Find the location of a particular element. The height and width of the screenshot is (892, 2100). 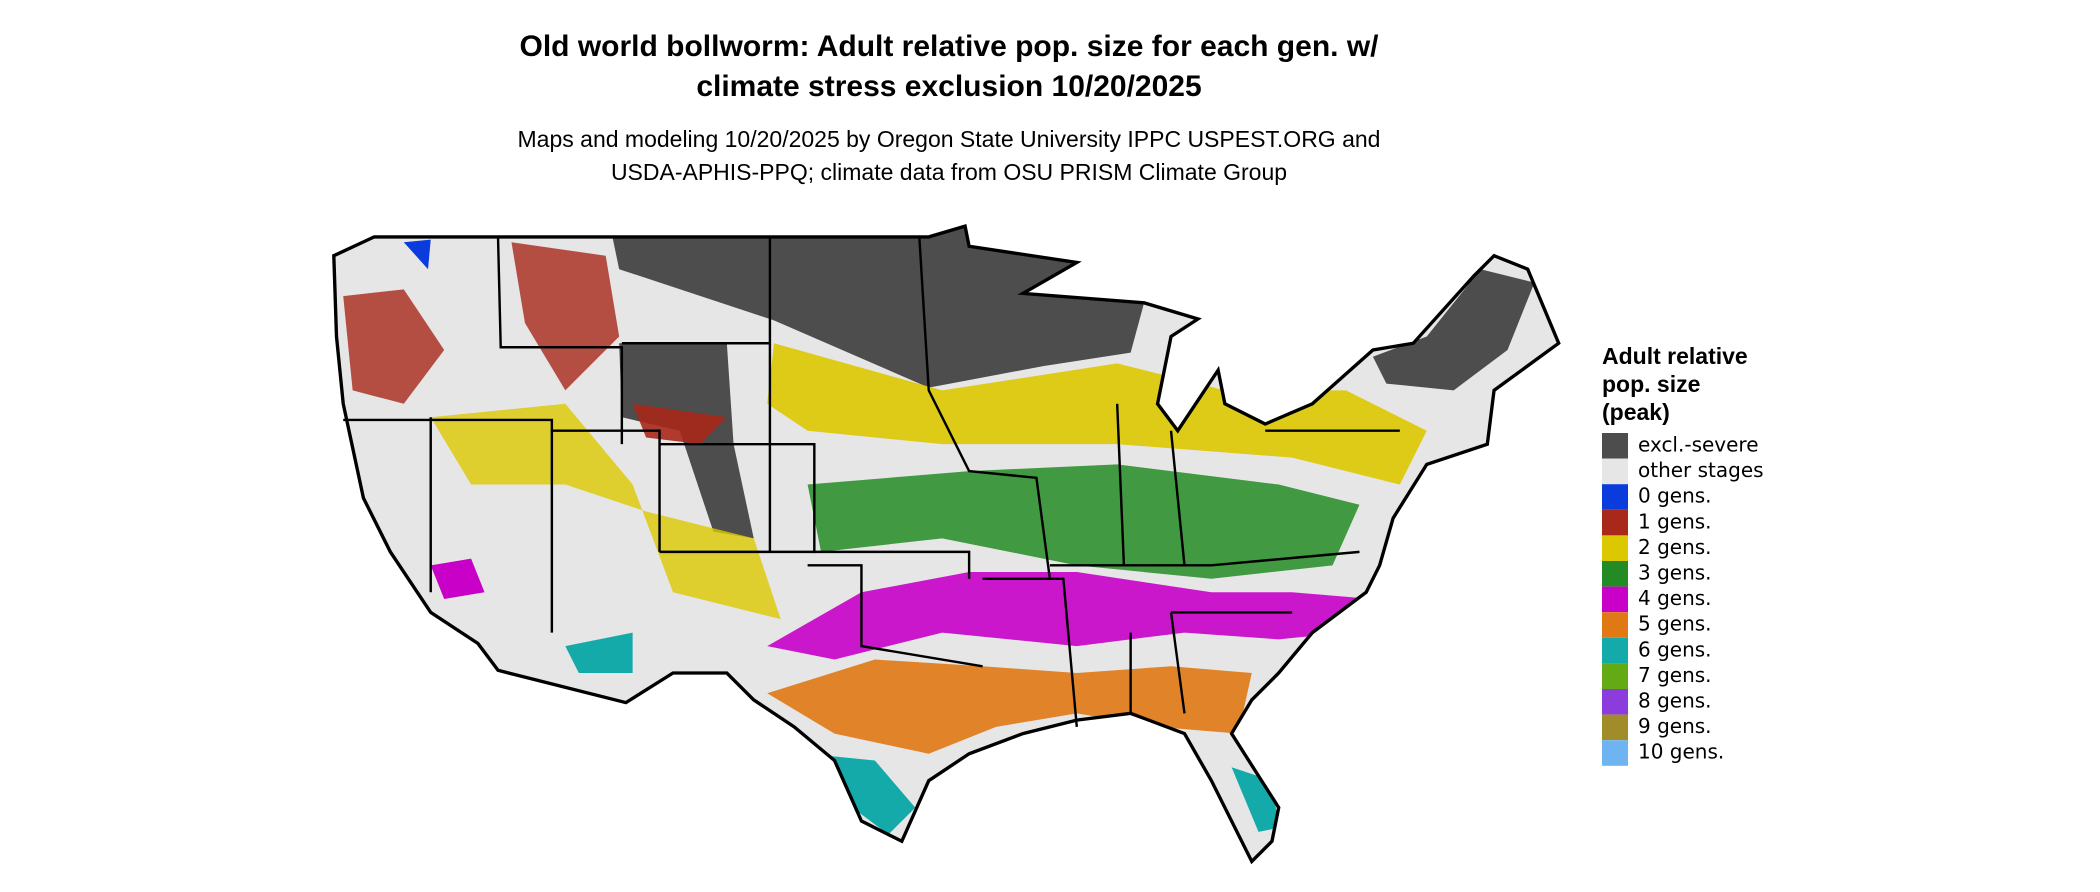

legend-label: 8 gens. is located at coordinates (1675, 701).